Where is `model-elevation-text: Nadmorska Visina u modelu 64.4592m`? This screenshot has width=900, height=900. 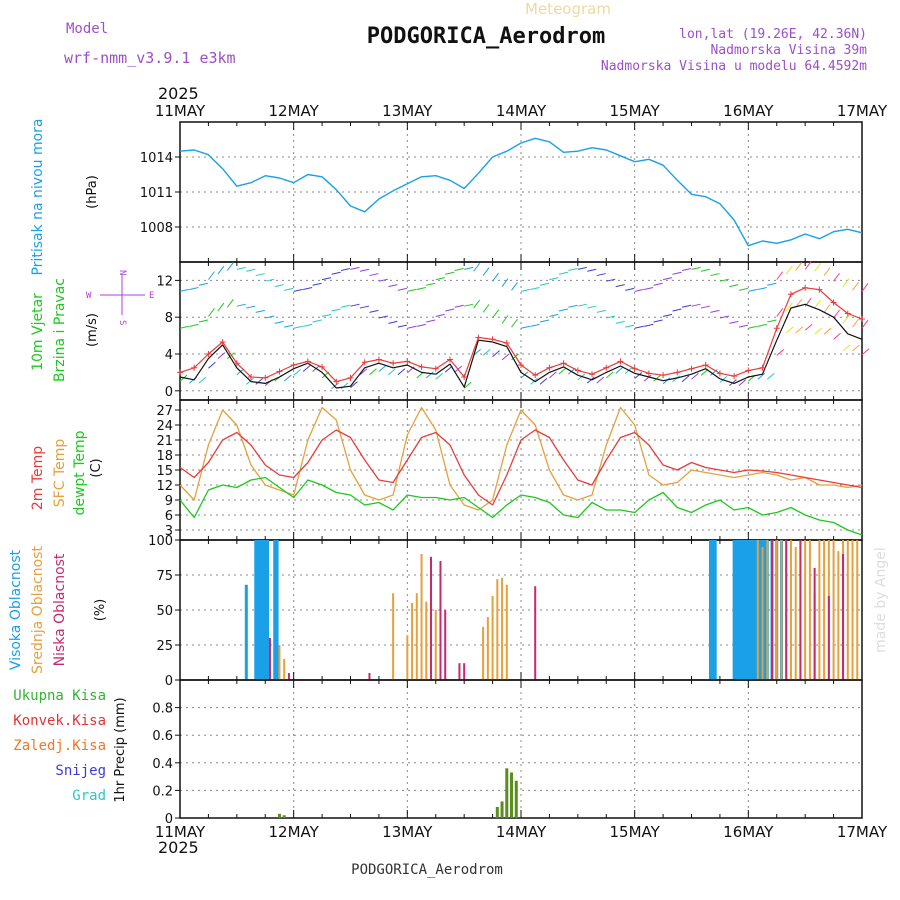
model-elevation-text: Nadmorska Visina u modelu 64.4592m is located at coordinates (734, 66).